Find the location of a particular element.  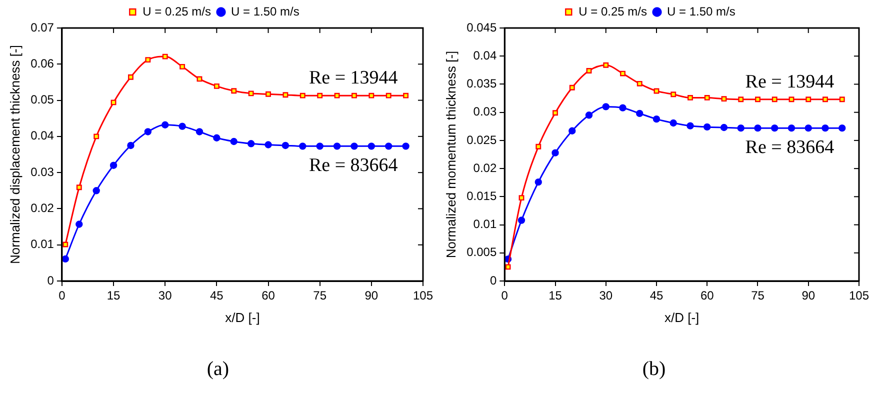

y-tick-label: 0.07 is located at coordinates (42, 27).